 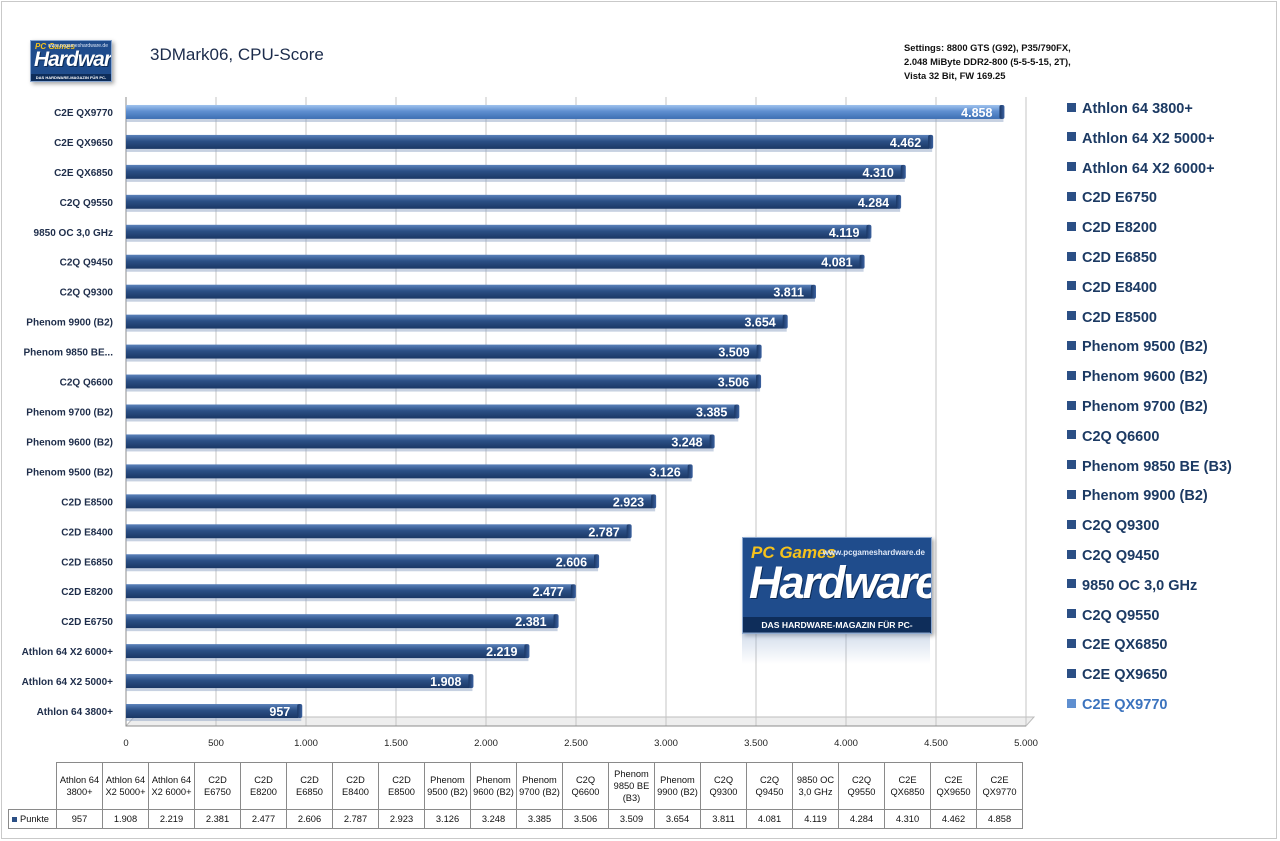 What do you see at coordinates (677, 786) in the screenshot?
I see `table-header-cell: Phenom 9900 (B2)` at bounding box center [677, 786].